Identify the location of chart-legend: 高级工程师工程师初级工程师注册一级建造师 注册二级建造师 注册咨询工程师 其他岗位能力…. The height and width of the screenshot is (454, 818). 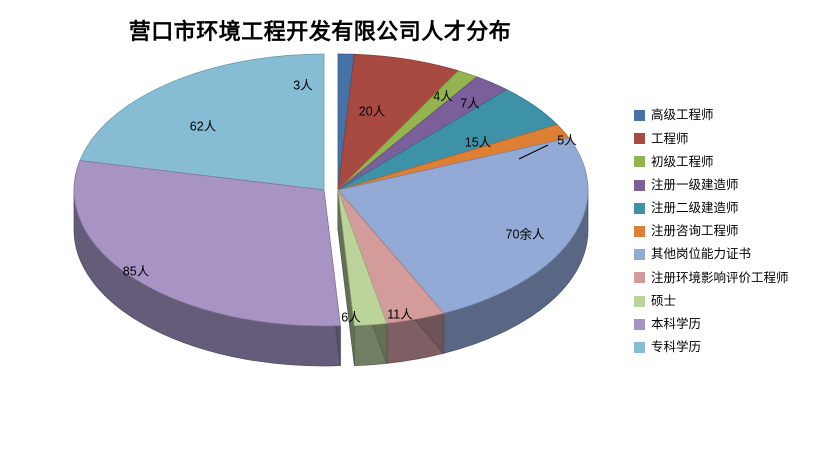
(726, 231).